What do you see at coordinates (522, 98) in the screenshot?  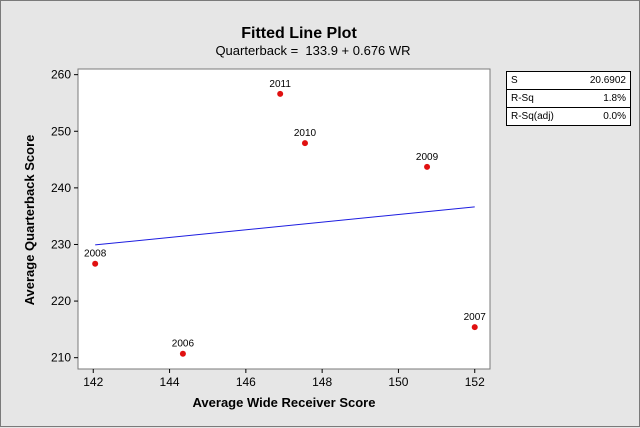 I see `stats-label: R-Sq` at bounding box center [522, 98].